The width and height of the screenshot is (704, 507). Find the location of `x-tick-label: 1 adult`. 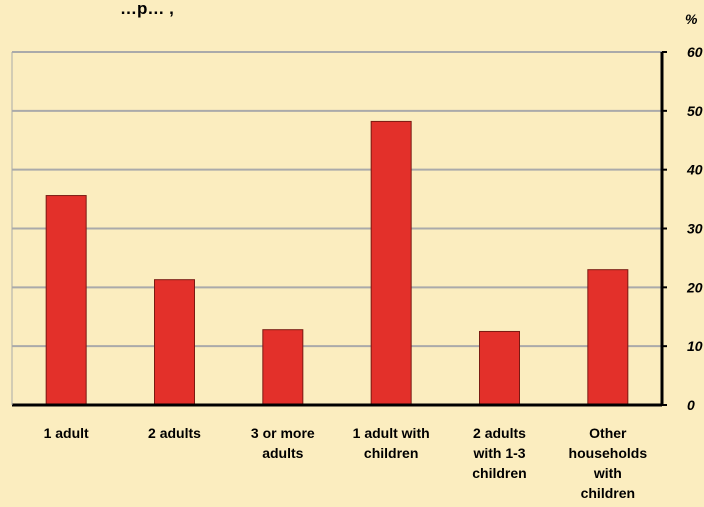

x-tick-label: 1 adult is located at coordinates (66, 433).